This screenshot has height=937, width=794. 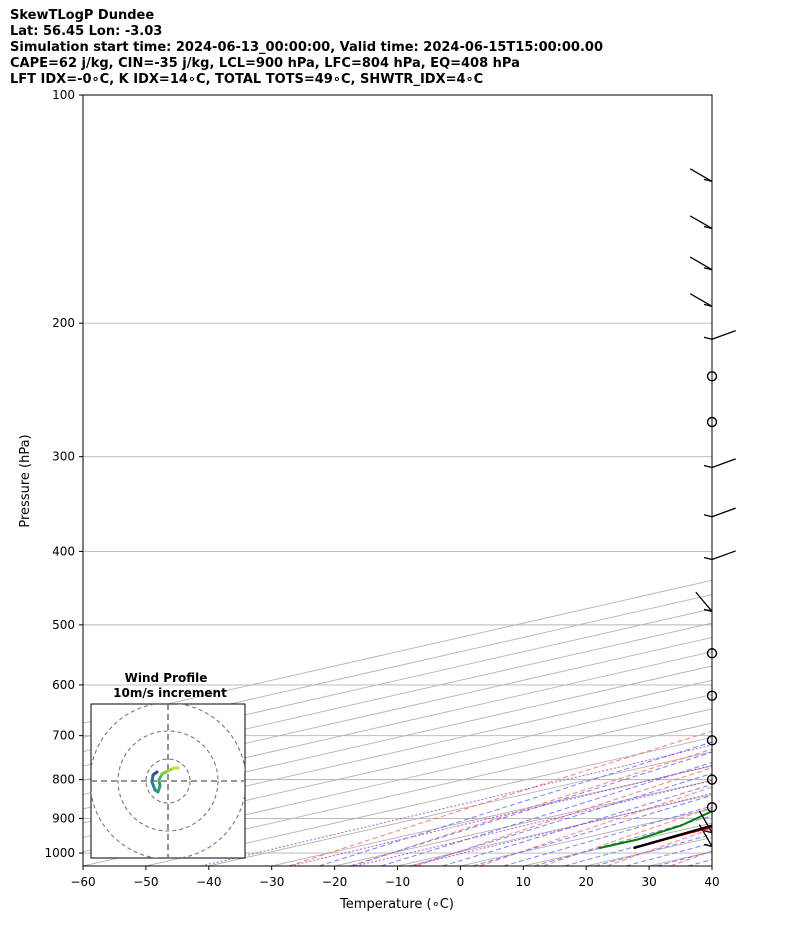 What do you see at coordinates (711, 882) in the screenshot?
I see `x-tick-label: 40` at bounding box center [711, 882].